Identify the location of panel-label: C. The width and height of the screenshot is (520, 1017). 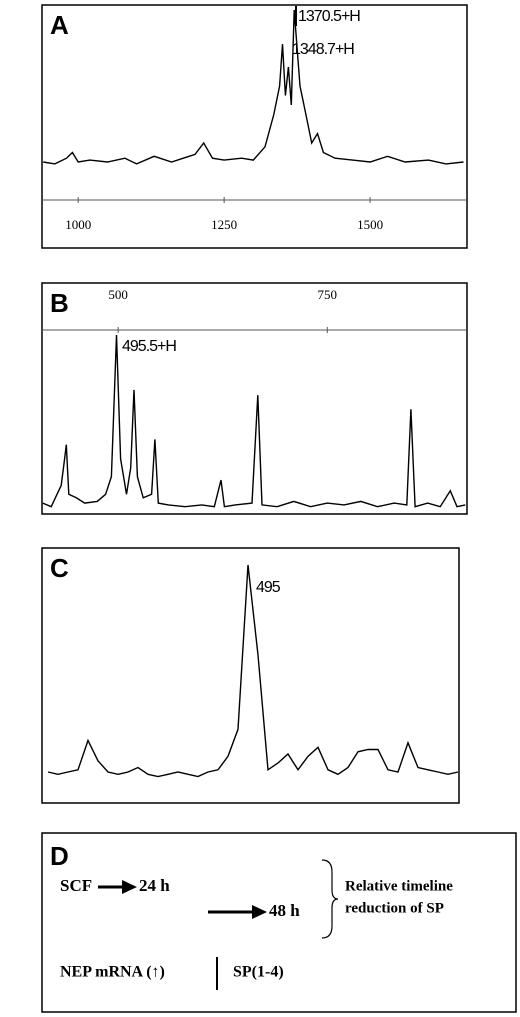
(59, 568).